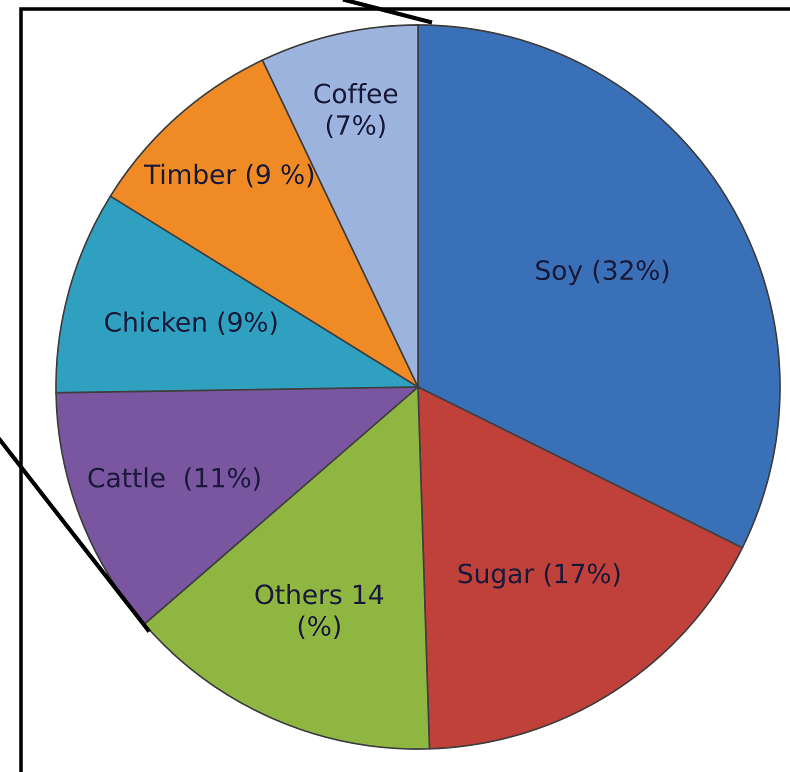 The height and width of the screenshot is (772, 790). What do you see at coordinates (539, 576) in the screenshot?
I see `slice-label: Sugar (17%)` at bounding box center [539, 576].